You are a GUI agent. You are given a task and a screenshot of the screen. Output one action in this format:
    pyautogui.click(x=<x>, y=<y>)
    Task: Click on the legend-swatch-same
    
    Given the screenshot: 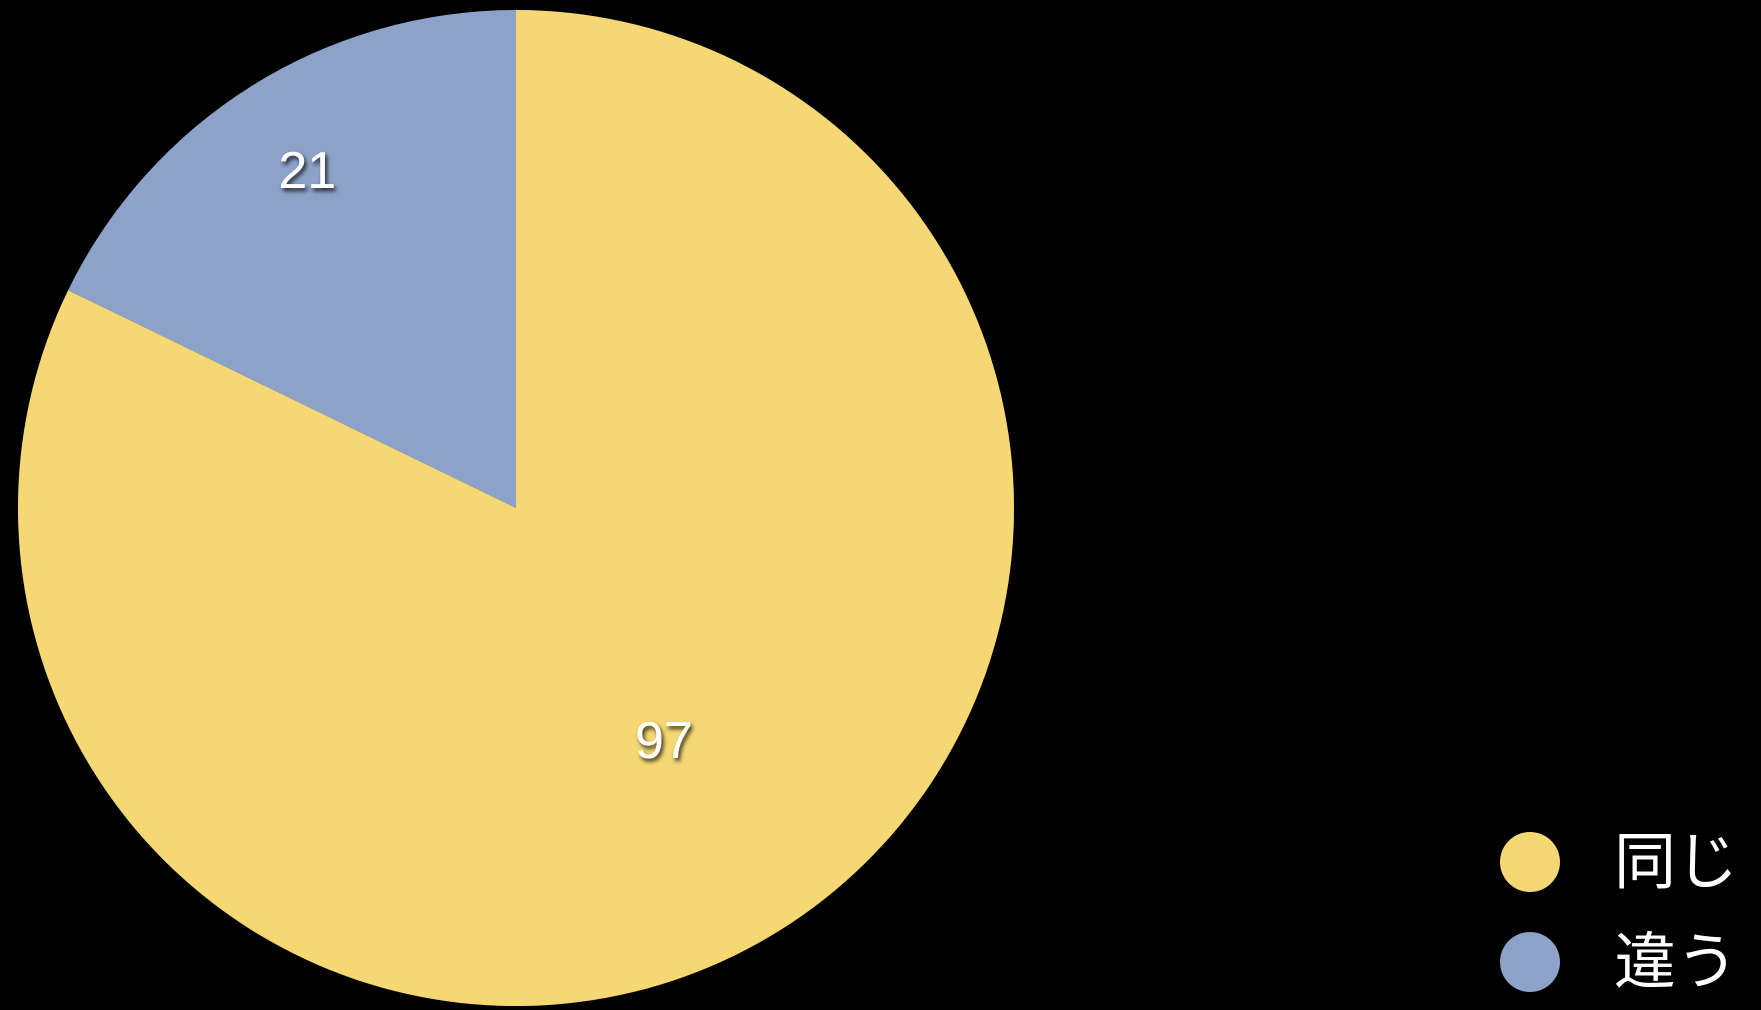 What is the action you would take?
    pyautogui.click(x=1530, y=862)
    